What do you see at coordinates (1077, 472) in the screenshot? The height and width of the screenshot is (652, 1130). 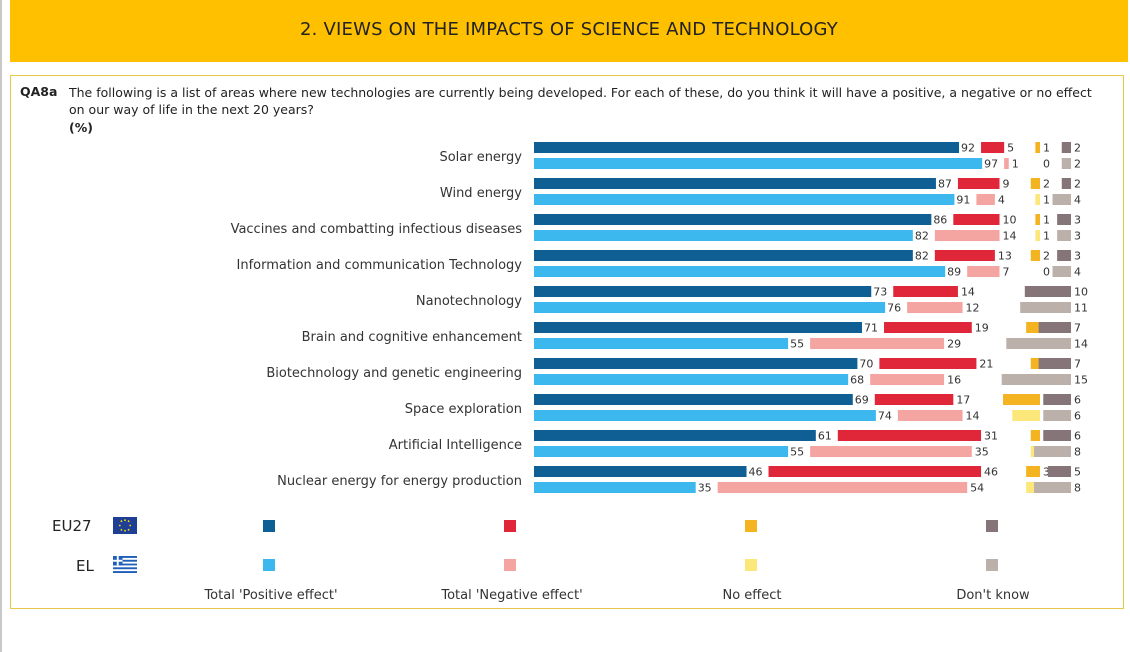 I see `value-label-dontknow: 5` at bounding box center [1077, 472].